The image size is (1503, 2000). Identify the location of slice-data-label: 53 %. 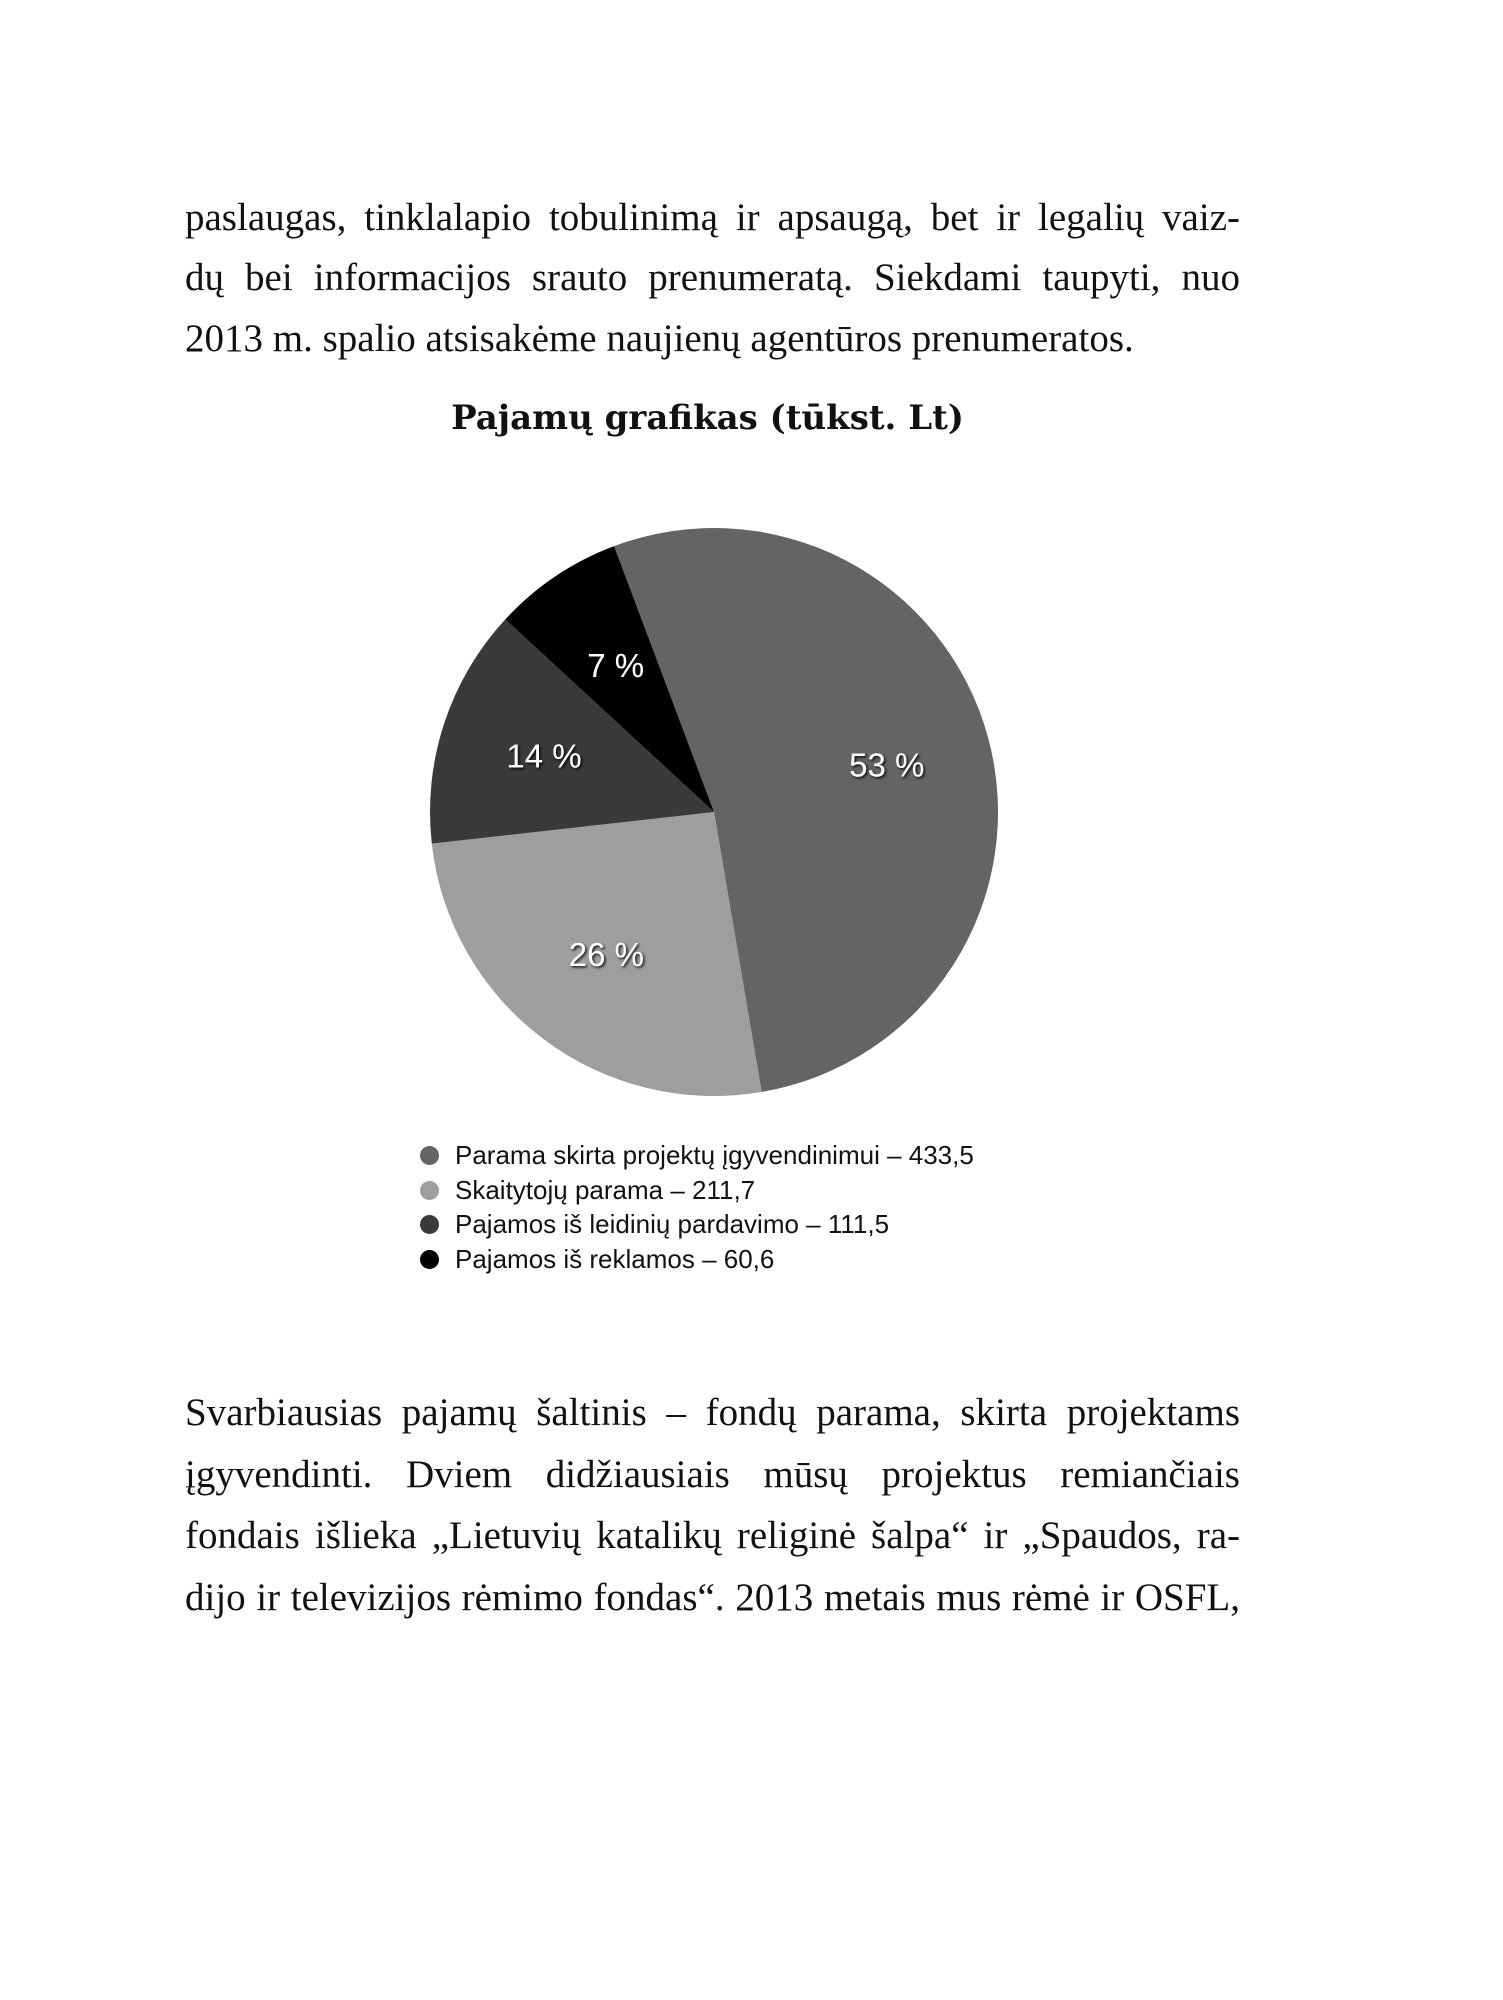
(886, 764).